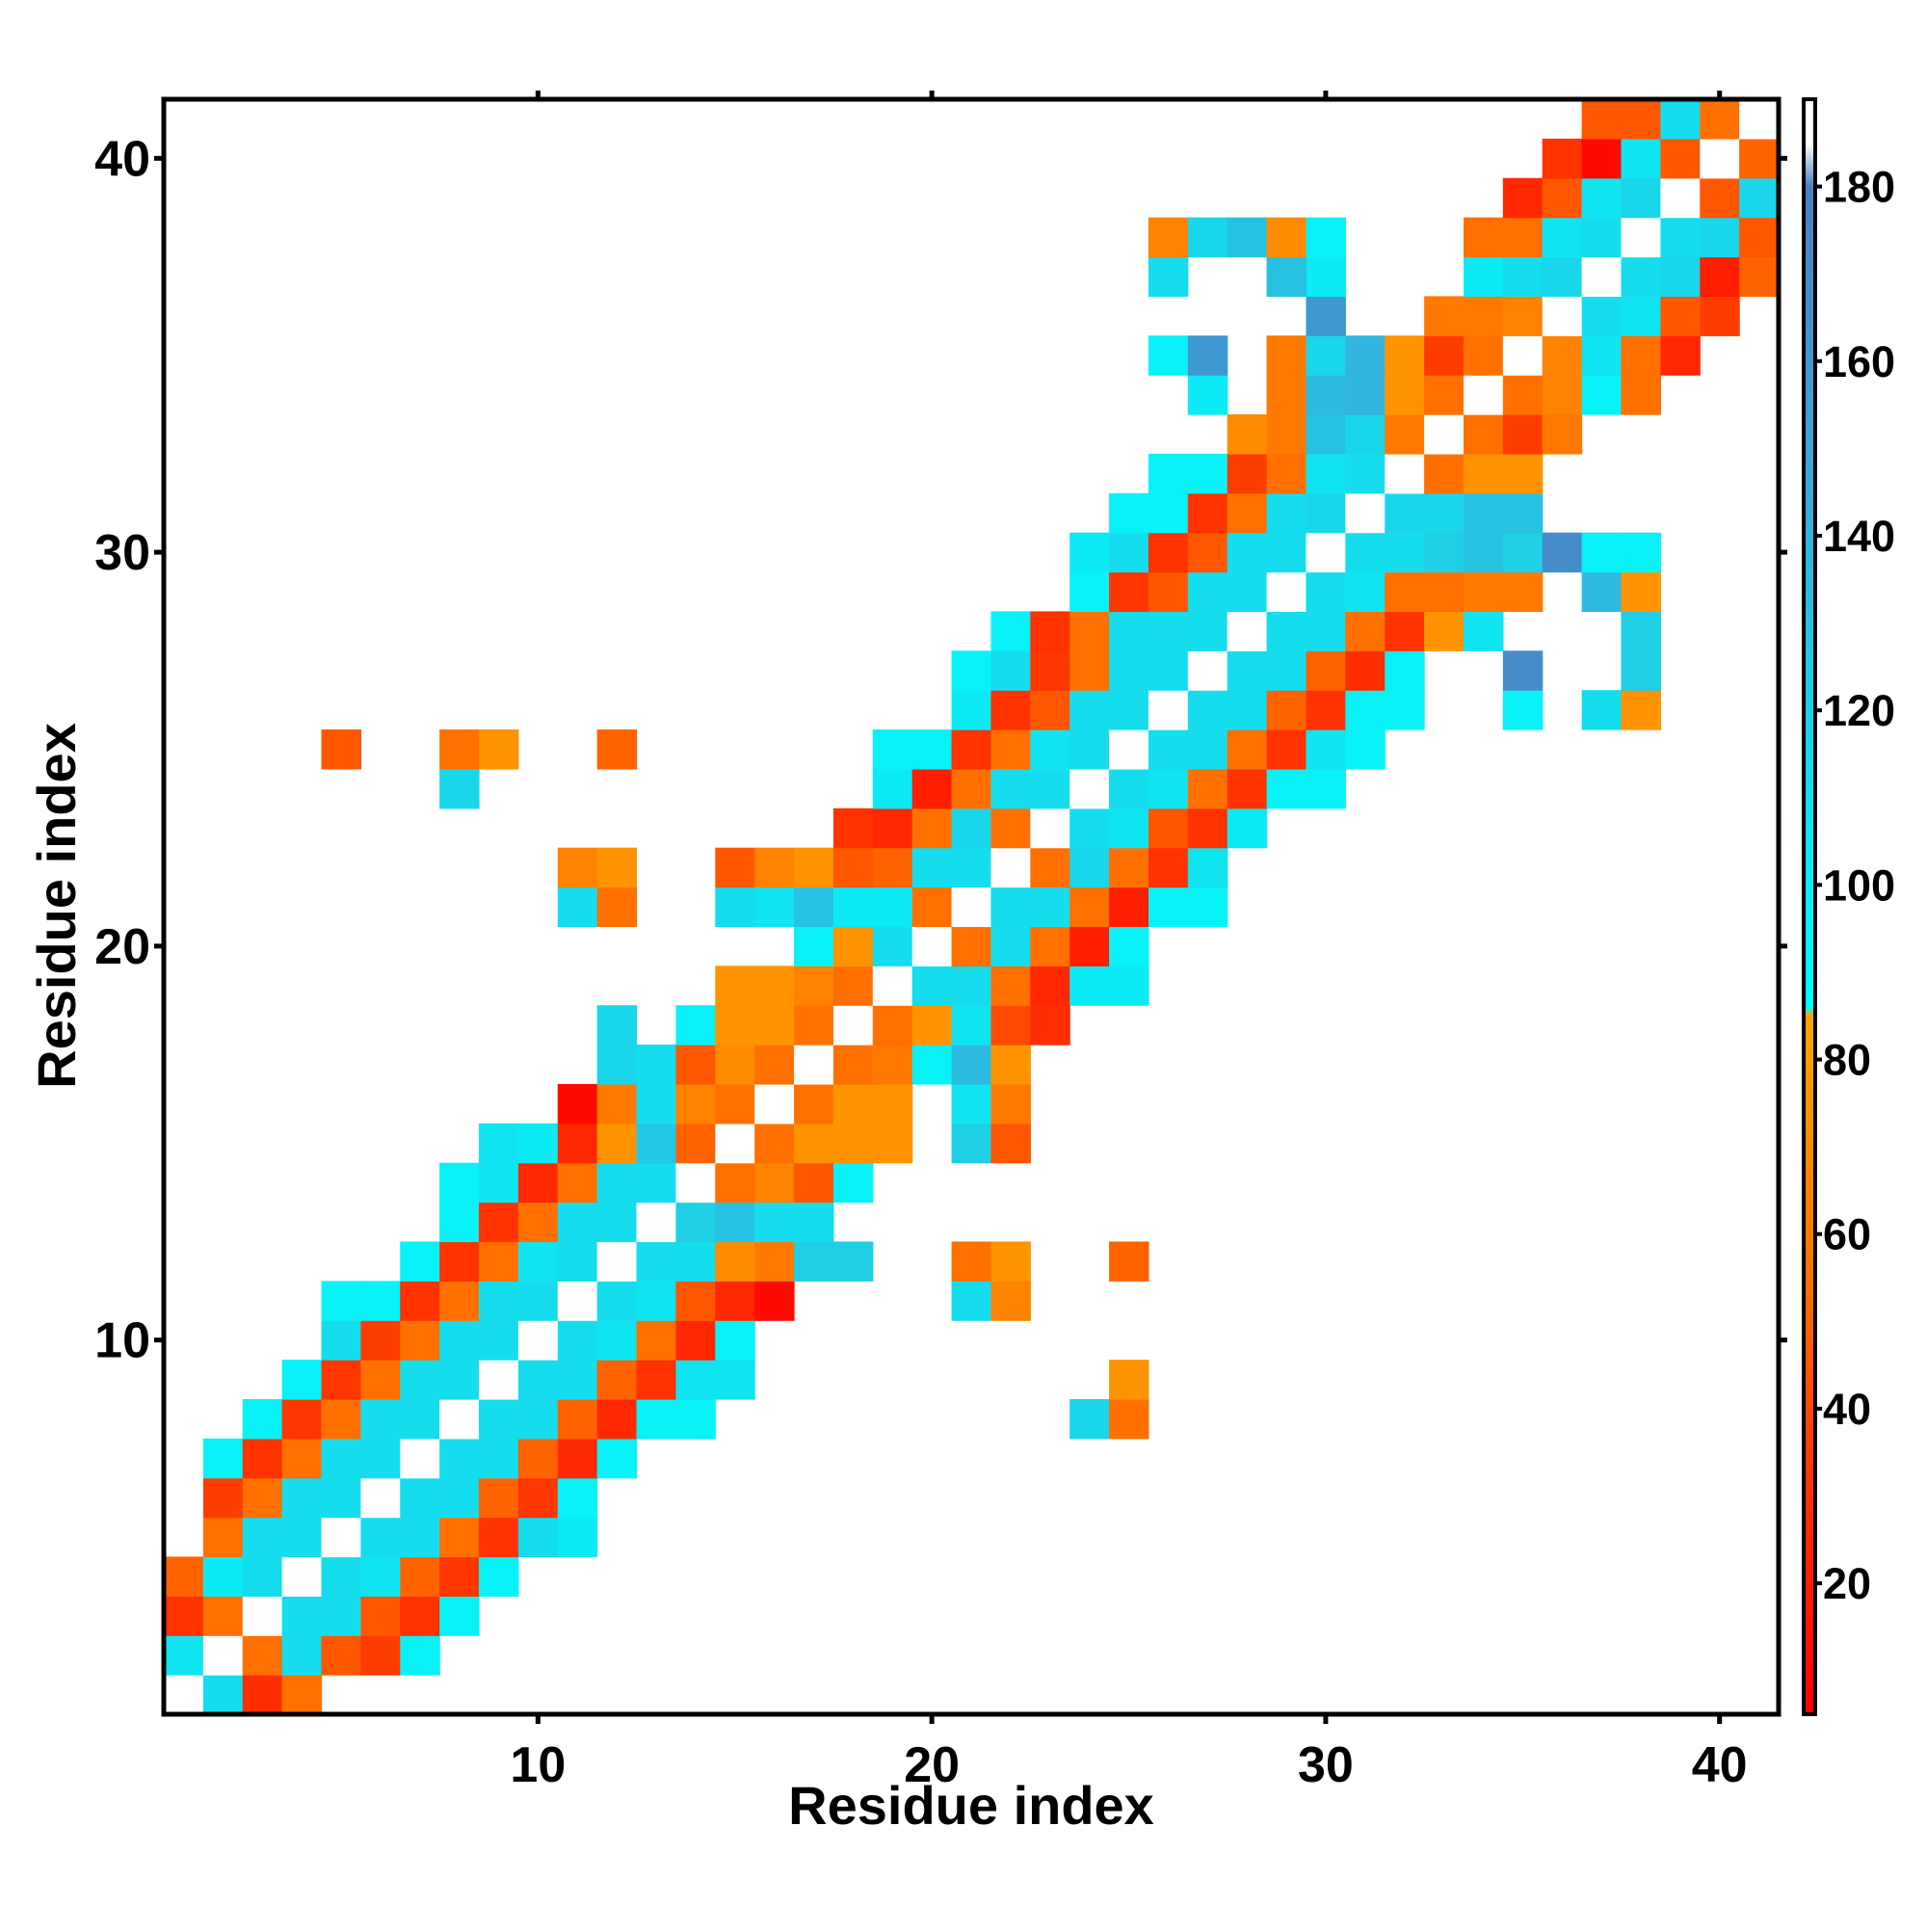  What do you see at coordinates (538, 1765) in the screenshot?
I see `x-tick-label: 10` at bounding box center [538, 1765].